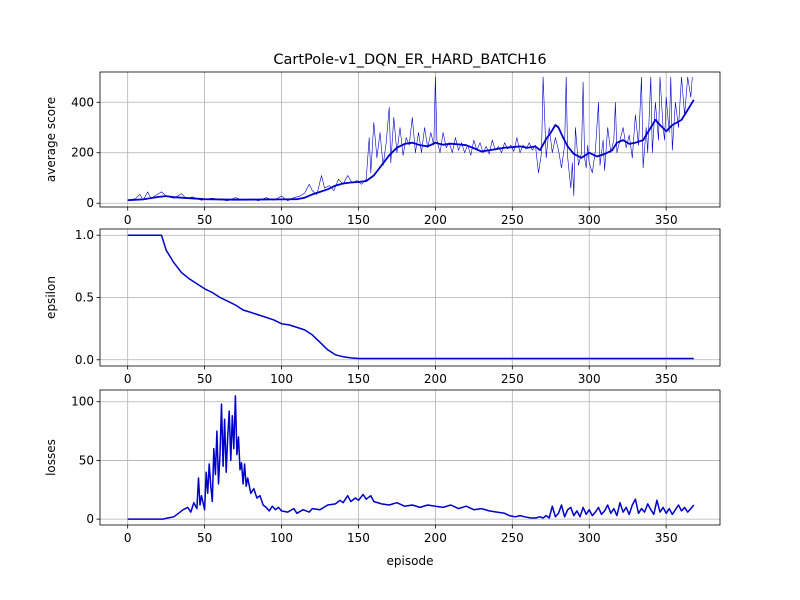  Describe the element at coordinates (51, 457) in the screenshot. I see `y-axis-label: losses` at that location.